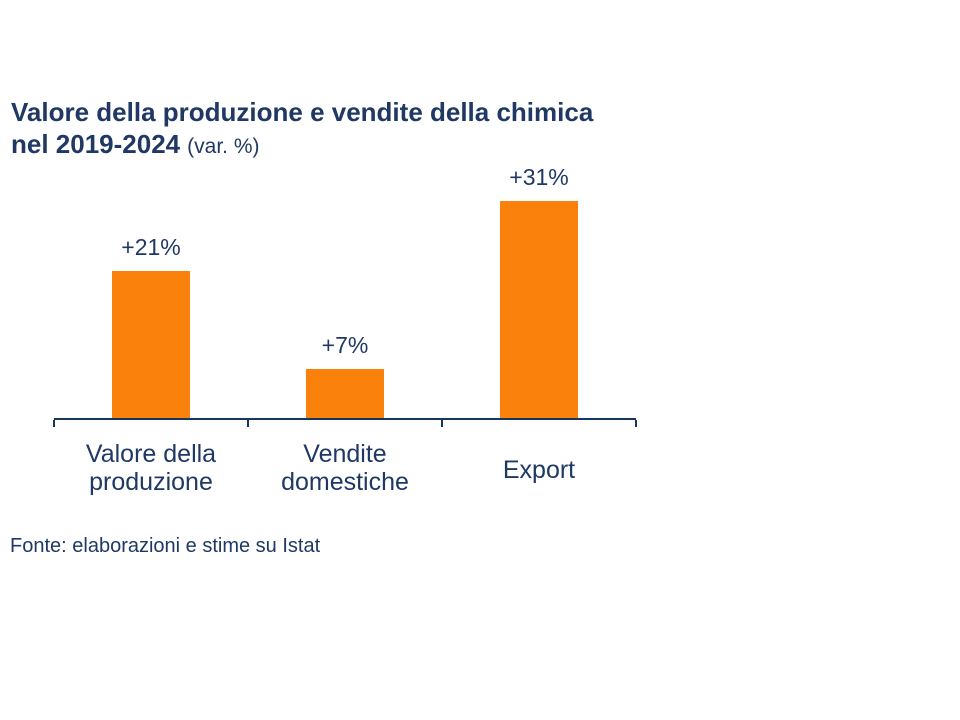 The width and height of the screenshot is (960, 720). Describe the element at coordinates (539, 177) in the screenshot. I see `bar-value-label: +31%` at that location.